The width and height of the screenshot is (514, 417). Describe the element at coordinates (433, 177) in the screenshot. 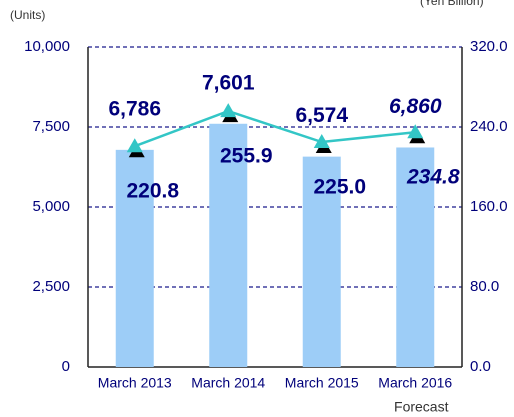

I see `line-value-label: 234.8` at that location.